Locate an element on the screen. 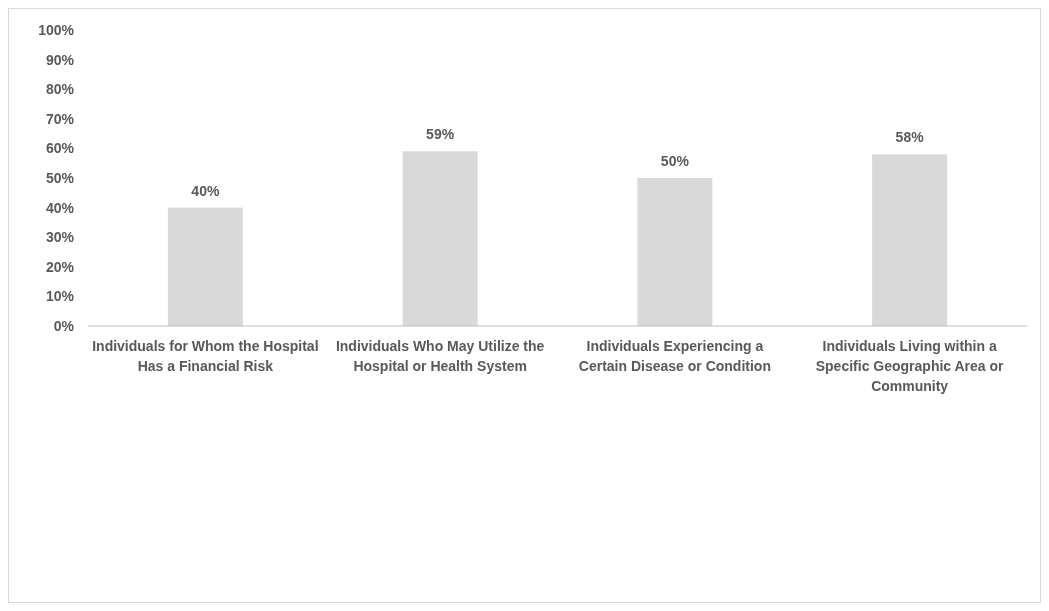  y-tick-label: 30% is located at coordinates (60, 237).